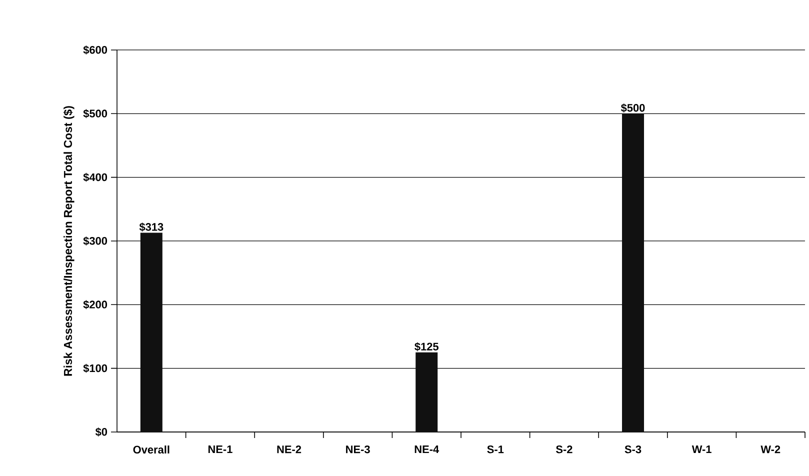  What do you see at coordinates (68, 241) in the screenshot?
I see `y-axis-title: Risk Assessment/Inspection Report Total Cost ($)` at bounding box center [68, 241].